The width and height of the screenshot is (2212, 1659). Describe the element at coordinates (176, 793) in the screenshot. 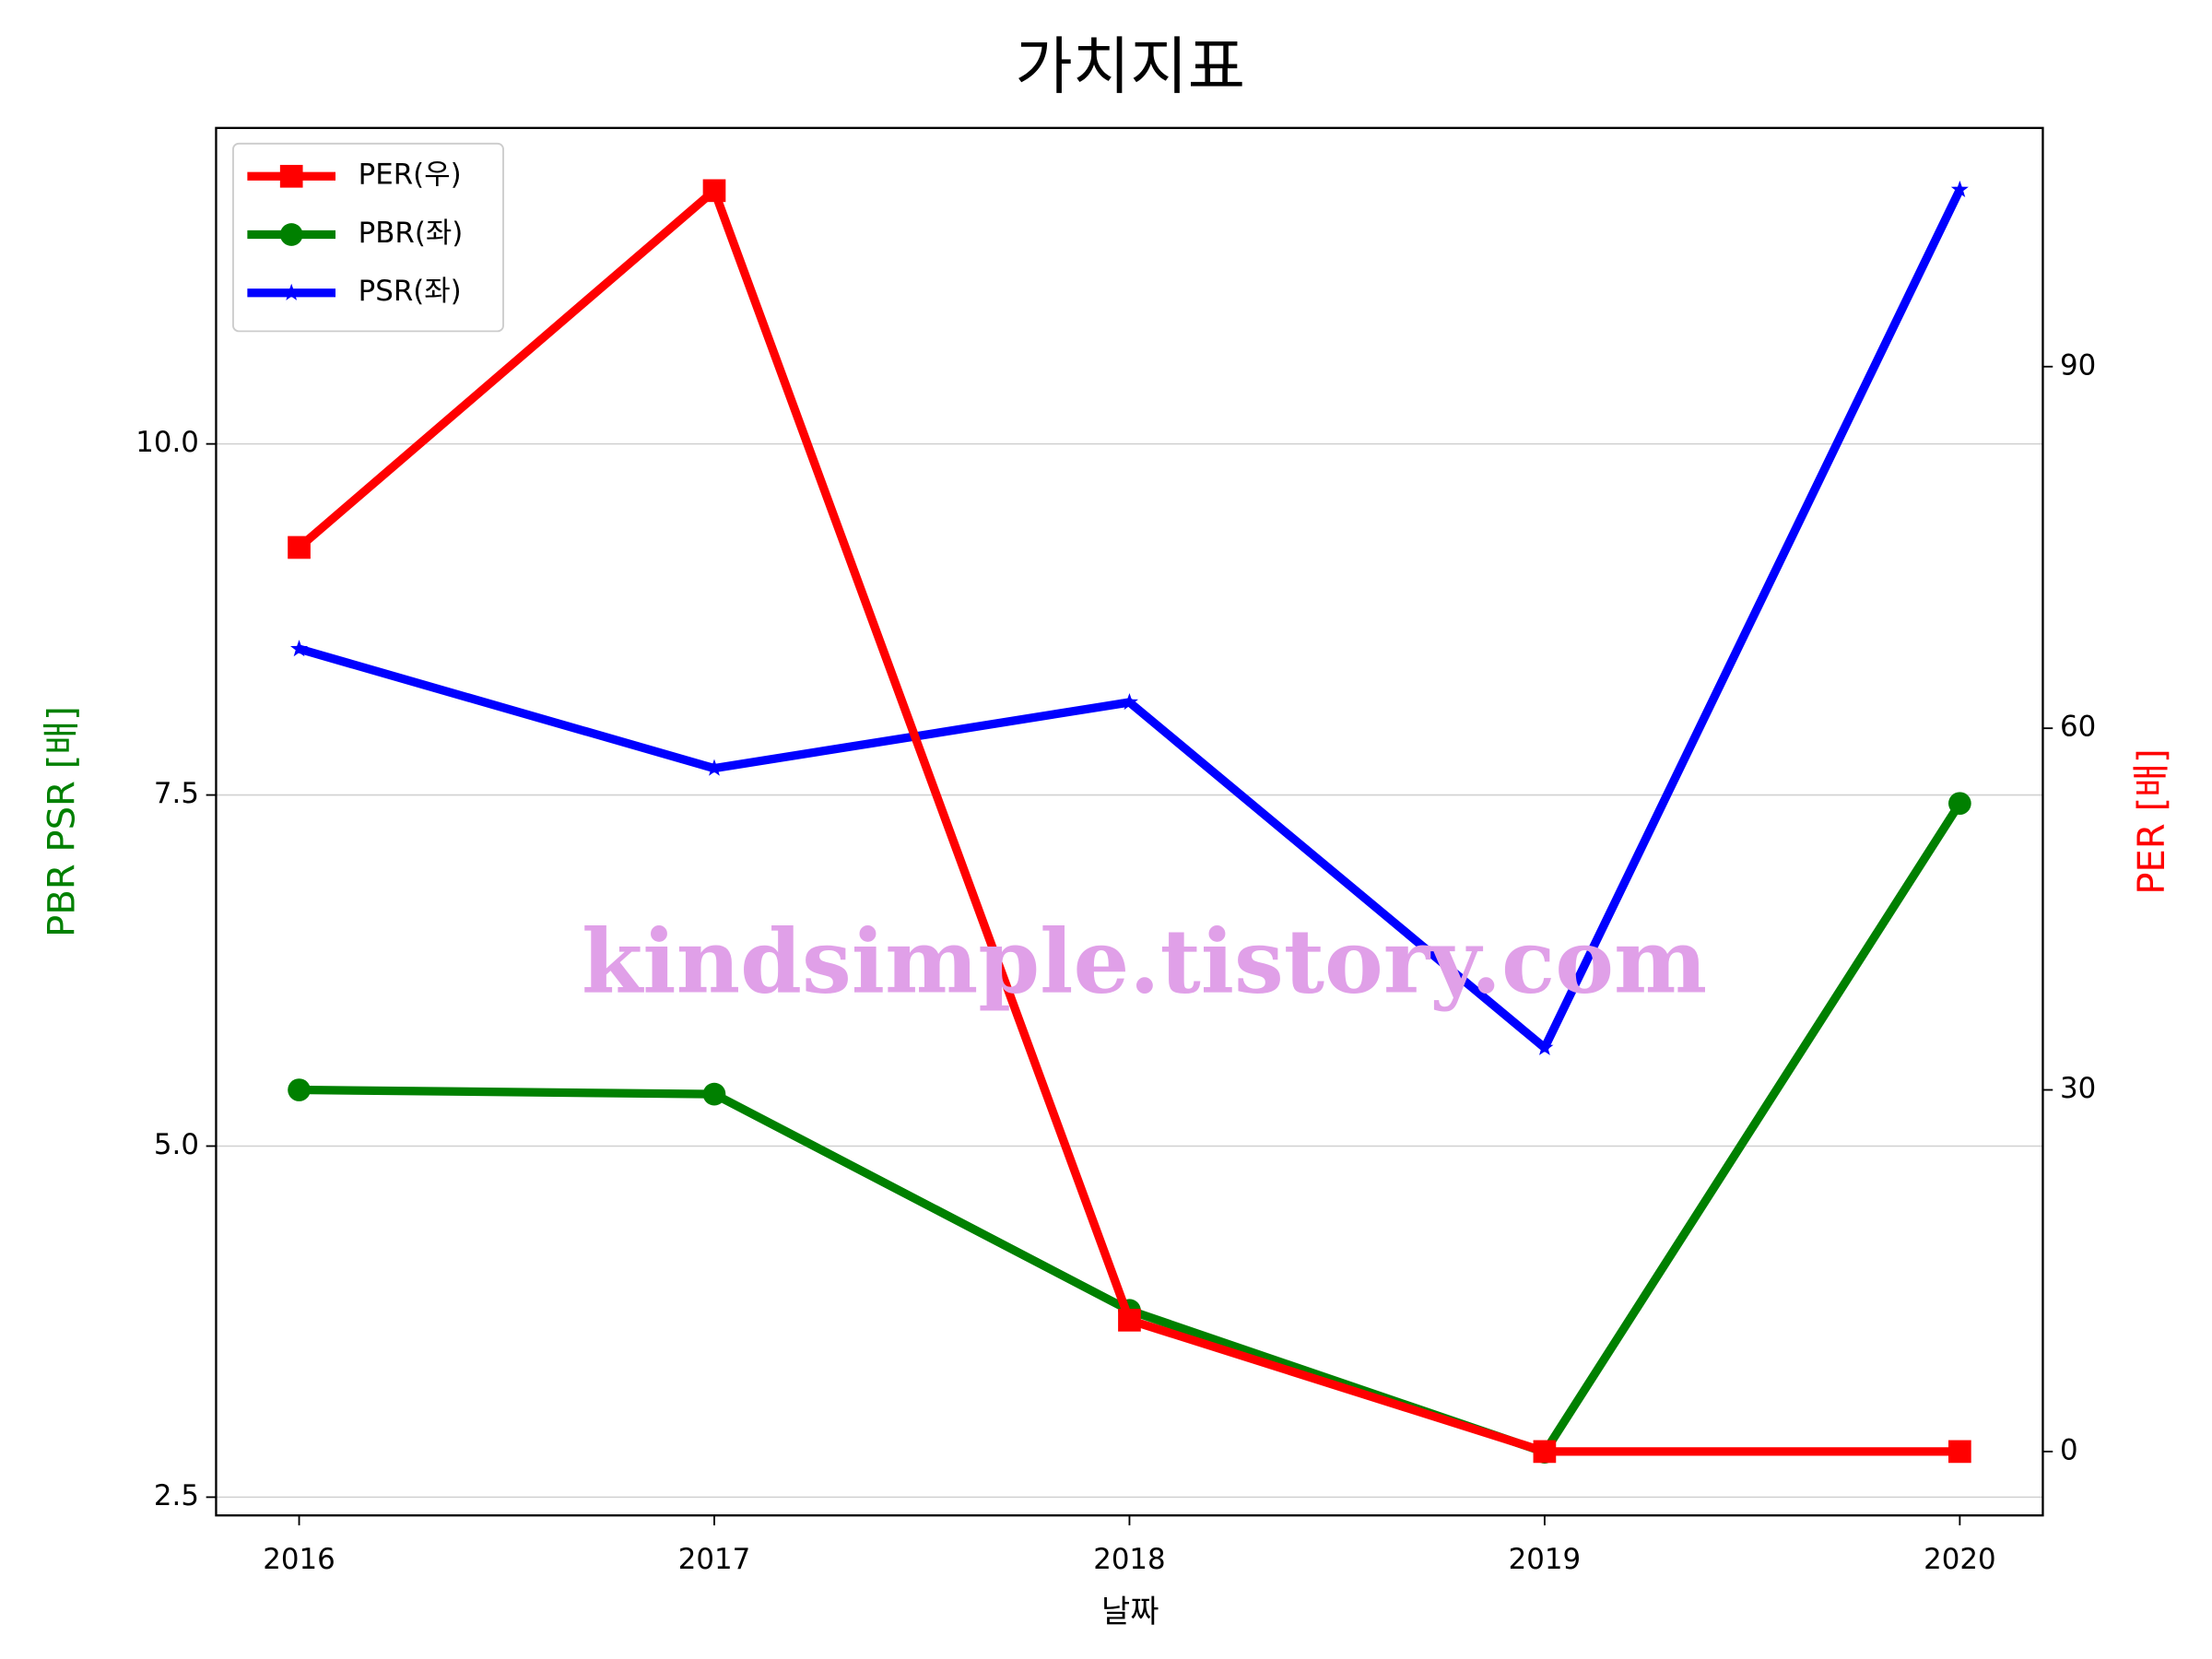

I see `y-tick-label: 7.5` at that location.